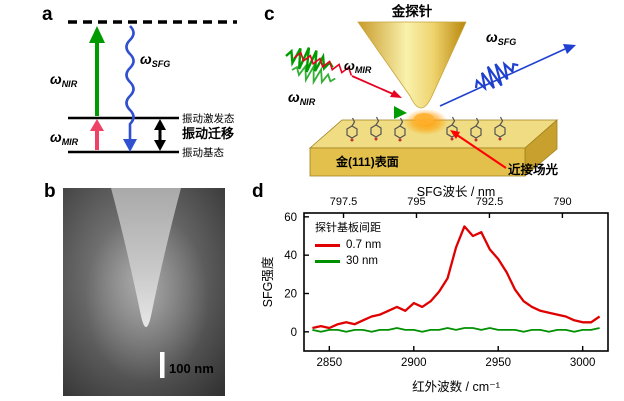 This screenshot has height=401, width=624. I want to click on nir-incoming-beam, so click(346, 83).